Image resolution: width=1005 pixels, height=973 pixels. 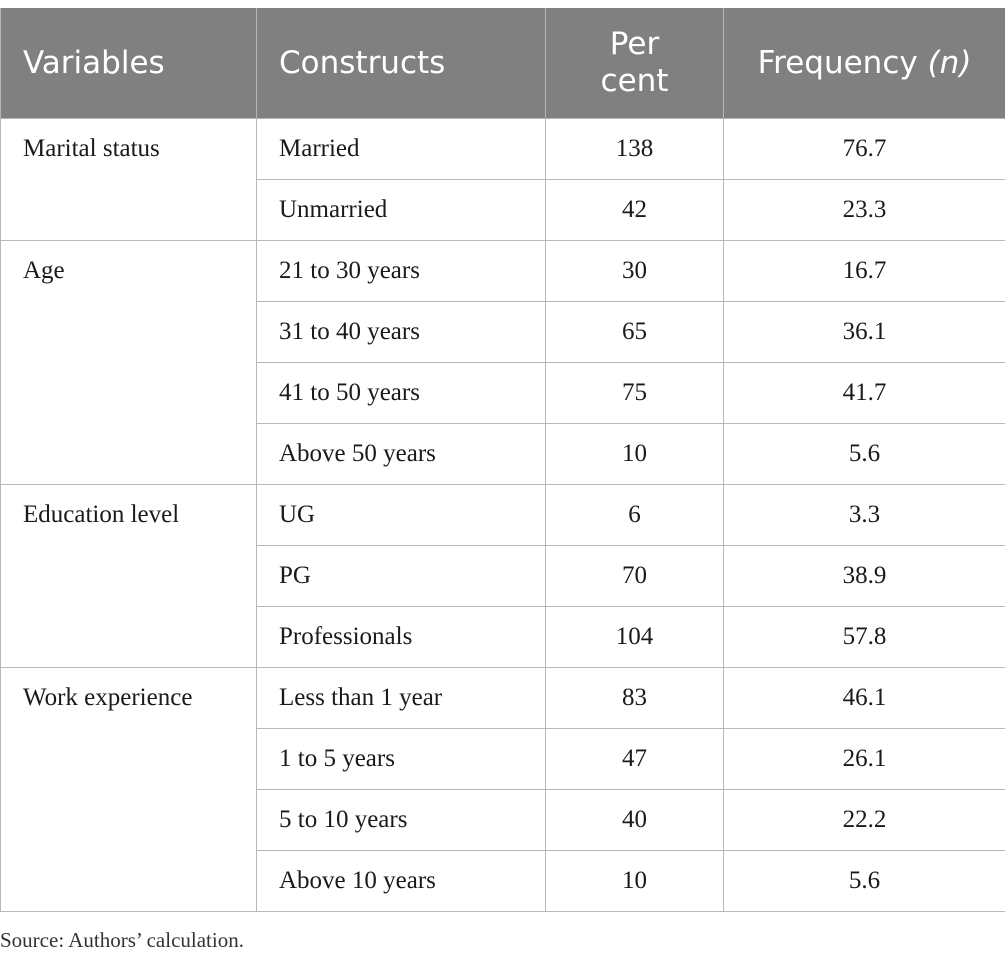 I want to click on frequency-cell: 22.2, so click(x=864, y=820).